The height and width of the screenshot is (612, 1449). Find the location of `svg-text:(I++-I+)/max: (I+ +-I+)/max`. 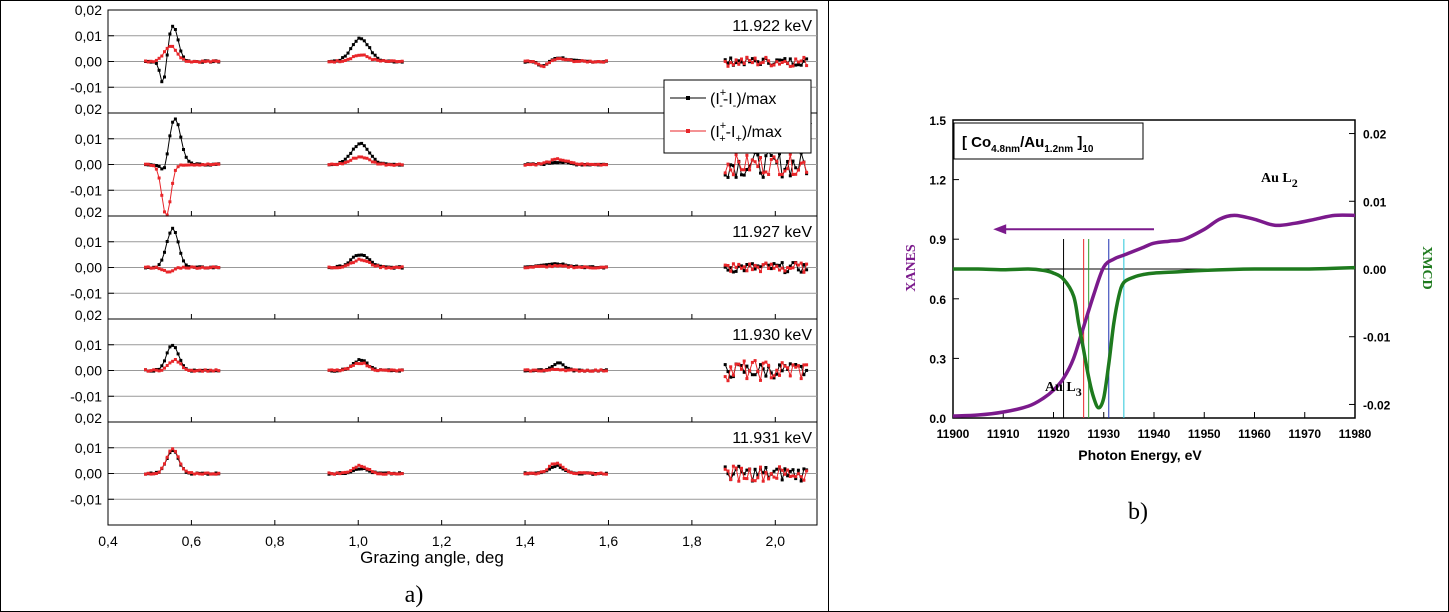

svg-text:(I++-I+)/max: (I+ +-I+)/max is located at coordinates (746, 132).